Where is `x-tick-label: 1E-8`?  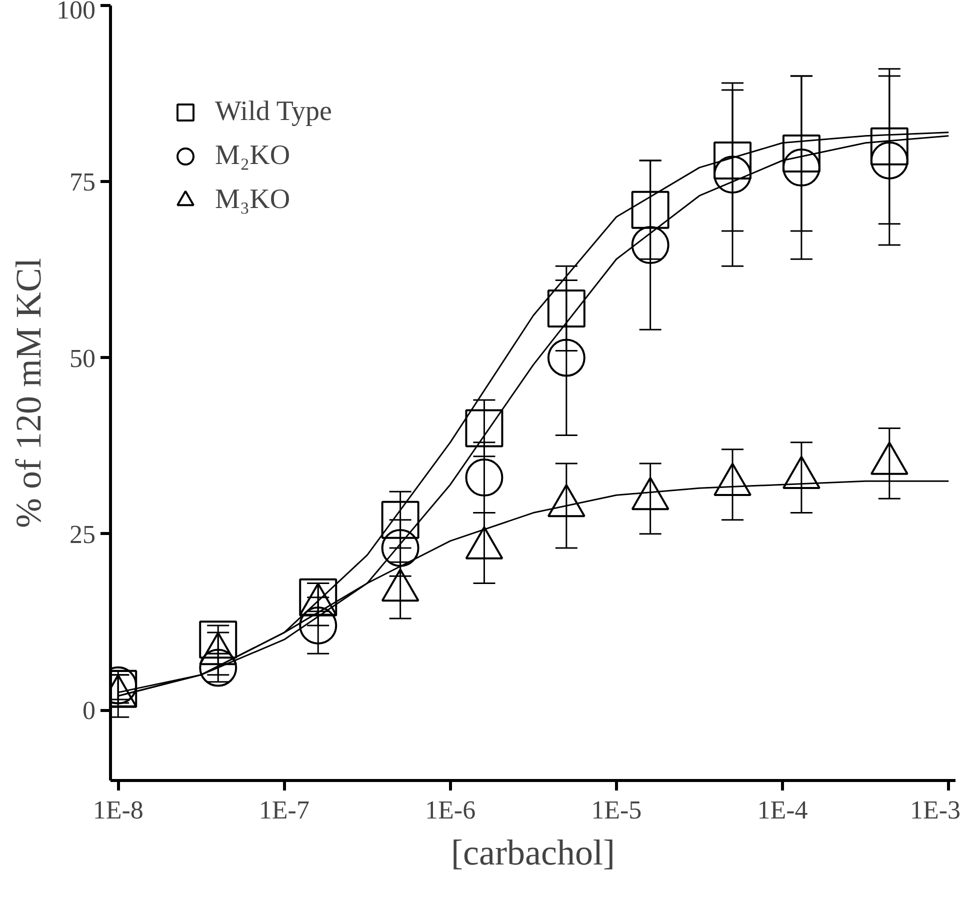
x-tick-label: 1E-8 is located at coordinates (118, 810).